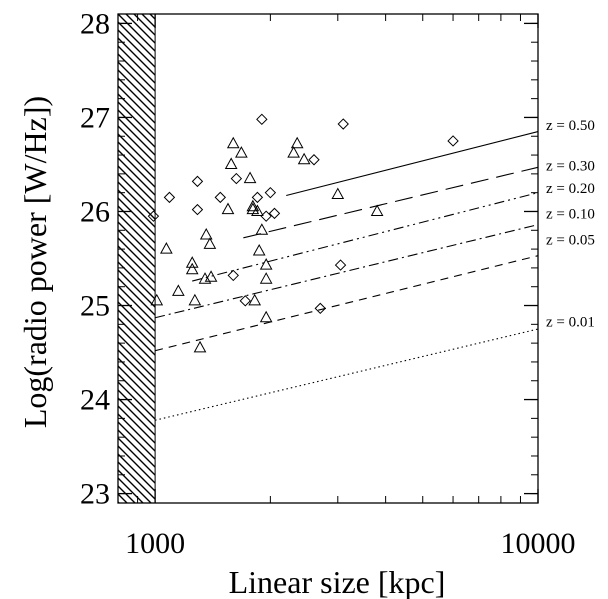 The image size is (608, 599). I want to click on redshift-line-label: z = 0.10, so click(570, 214).